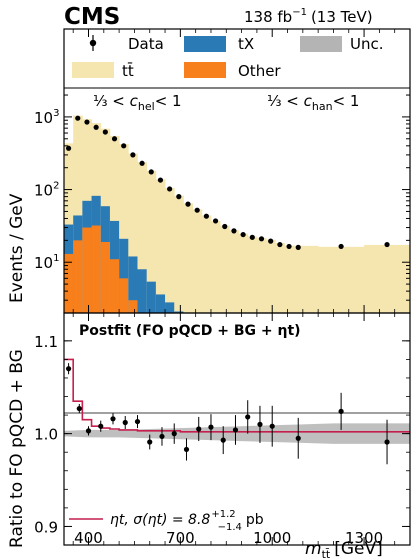 This screenshot has width=412, height=559. I want to click on ratio-x-tick-label: 400, so click(88, 538).